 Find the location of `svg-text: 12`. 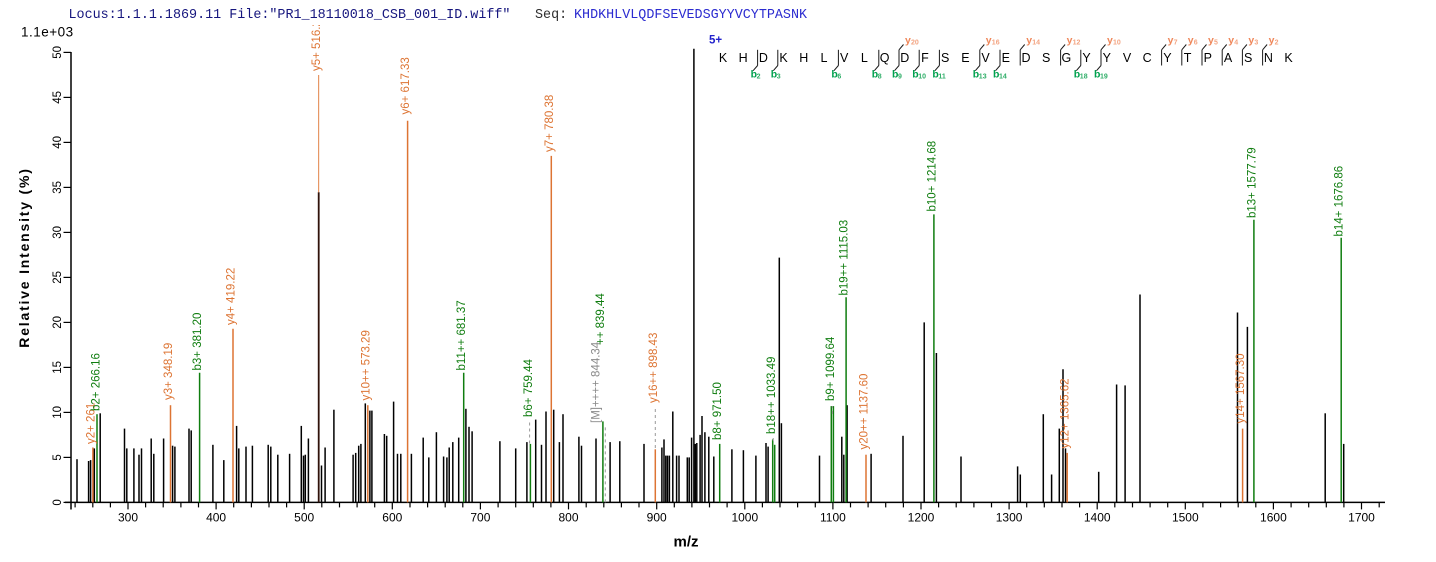

svg-text: 12 is located at coordinates (1077, 43).